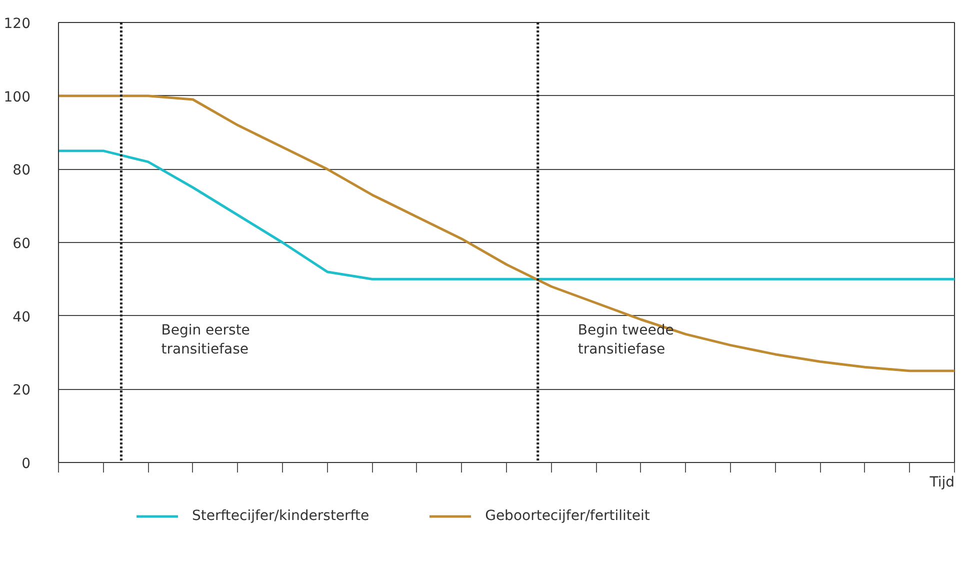  I want to click on y-tick-label: 80, so click(21, 170).